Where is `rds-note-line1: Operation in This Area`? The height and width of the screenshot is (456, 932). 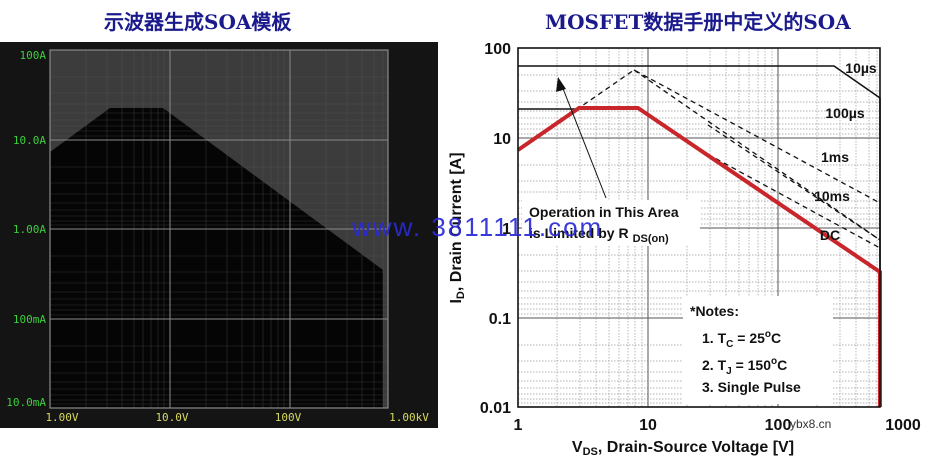
rds-note-line1: Operation in This Area is located at coordinates (604, 212).